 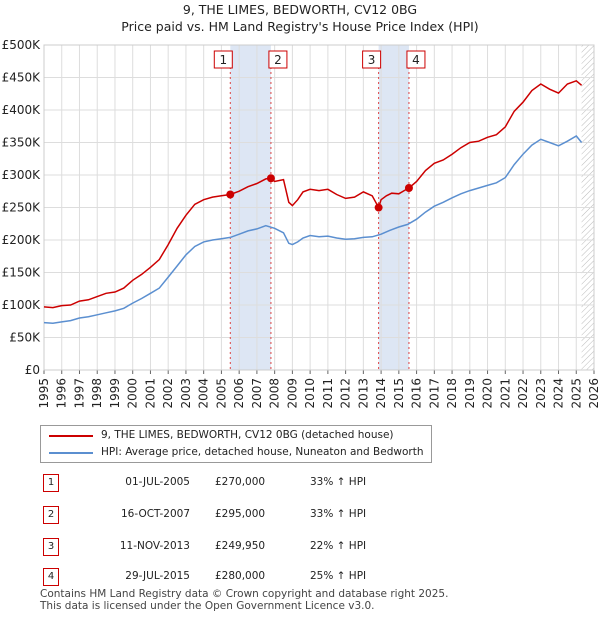 What do you see at coordinates (559, 393) in the screenshot?
I see `x-tick-label: 2024` at bounding box center [559, 393].